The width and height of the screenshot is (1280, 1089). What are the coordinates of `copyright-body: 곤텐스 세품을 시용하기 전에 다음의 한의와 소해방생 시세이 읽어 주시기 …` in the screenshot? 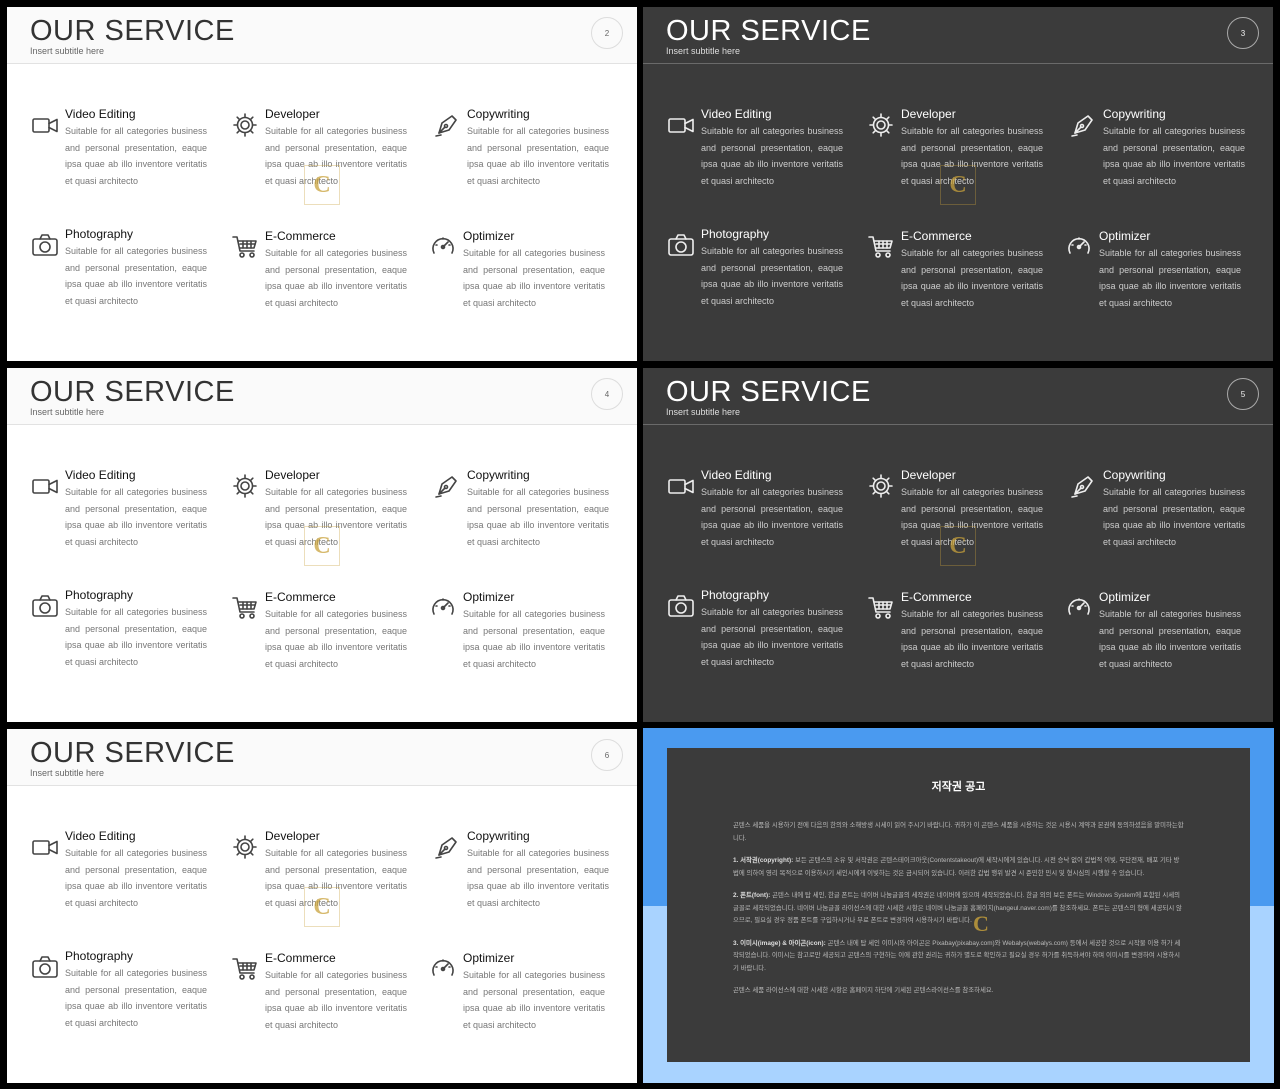 It's located at (959, 914).